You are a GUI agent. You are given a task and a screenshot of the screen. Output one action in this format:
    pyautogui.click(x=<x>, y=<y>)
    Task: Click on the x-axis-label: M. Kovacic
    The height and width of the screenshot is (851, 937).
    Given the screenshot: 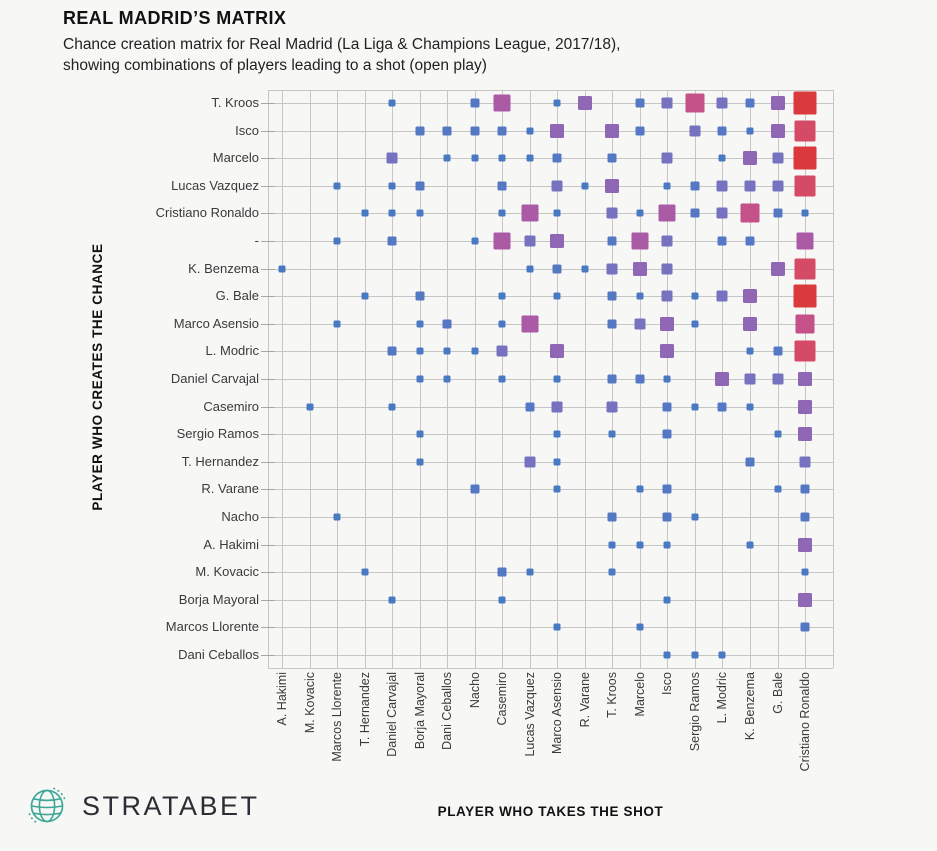 What is the action you would take?
    pyautogui.click(x=309, y=703)
    